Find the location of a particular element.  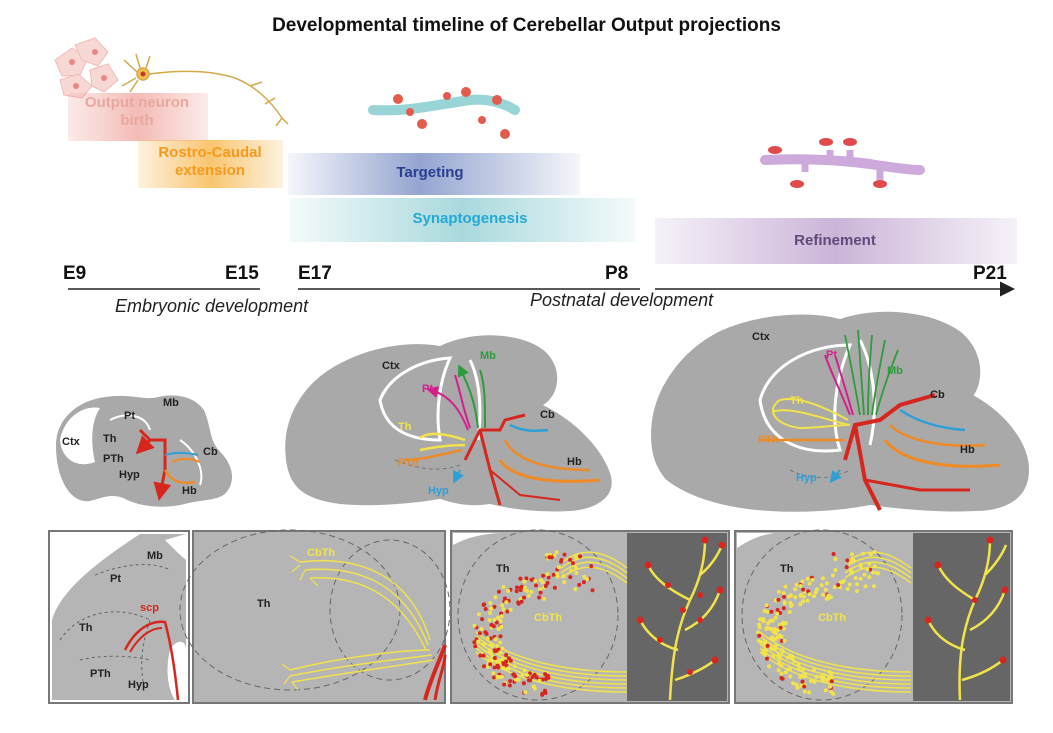

brain3-label-ctx: Ctx is located at coordinates (761, 337).